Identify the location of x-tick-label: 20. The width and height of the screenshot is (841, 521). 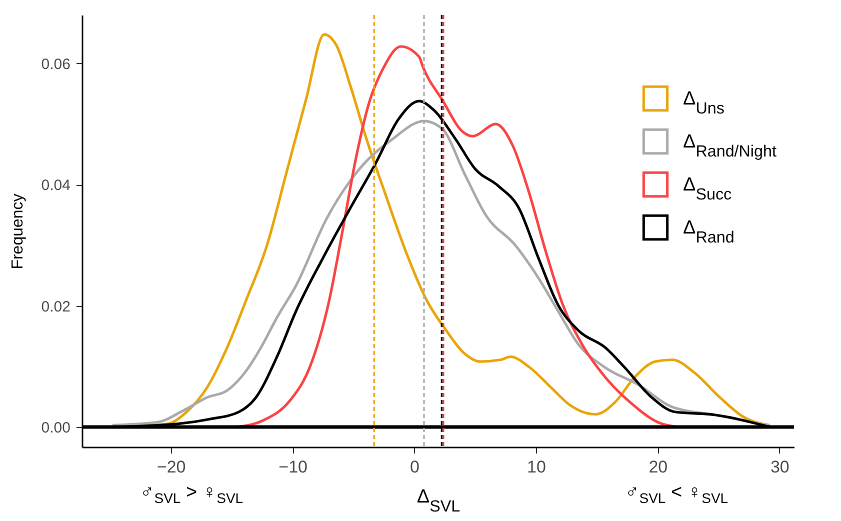
(658, 467).